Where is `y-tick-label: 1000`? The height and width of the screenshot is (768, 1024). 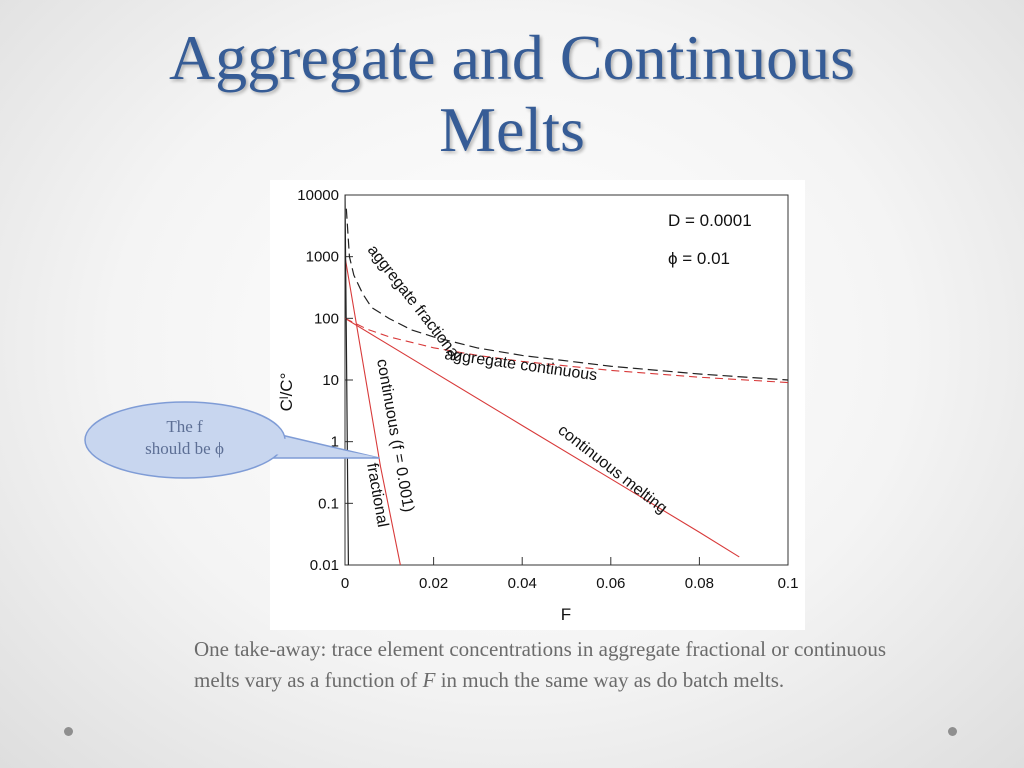 y-tick-label: 1000 is located at coordinates (322, 257).